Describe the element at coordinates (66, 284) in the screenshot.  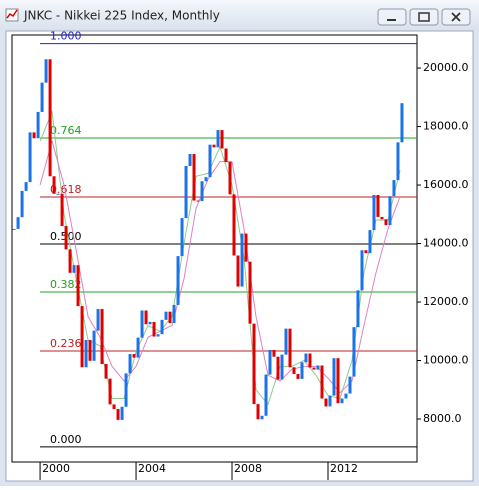
I see `fib-label: 0.382` at that location.